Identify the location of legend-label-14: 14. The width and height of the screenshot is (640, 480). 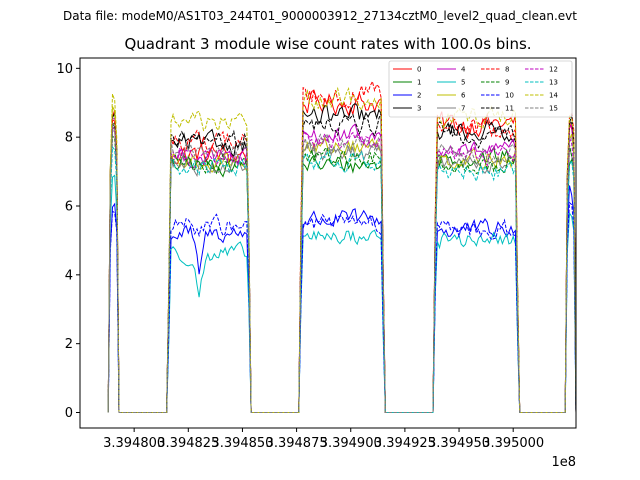
(553, 96).